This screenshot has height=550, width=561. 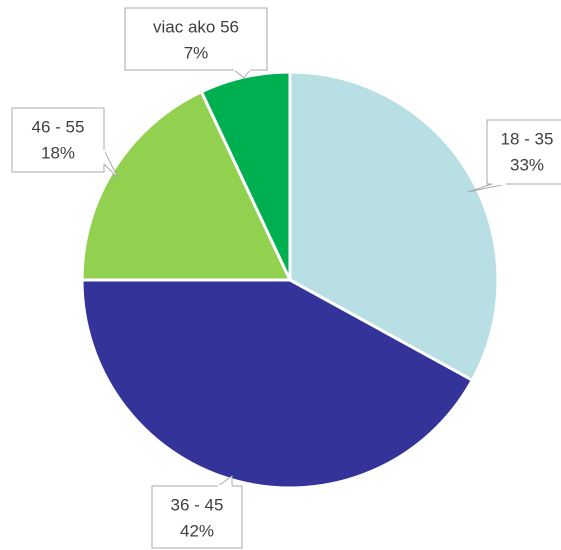 I want to click on value-label: 33%, so click(x=527, y=164).